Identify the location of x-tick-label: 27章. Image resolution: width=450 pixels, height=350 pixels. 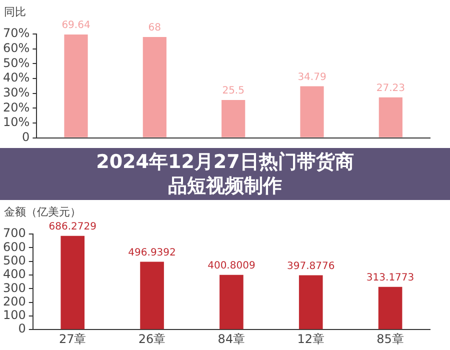
(72, 339).